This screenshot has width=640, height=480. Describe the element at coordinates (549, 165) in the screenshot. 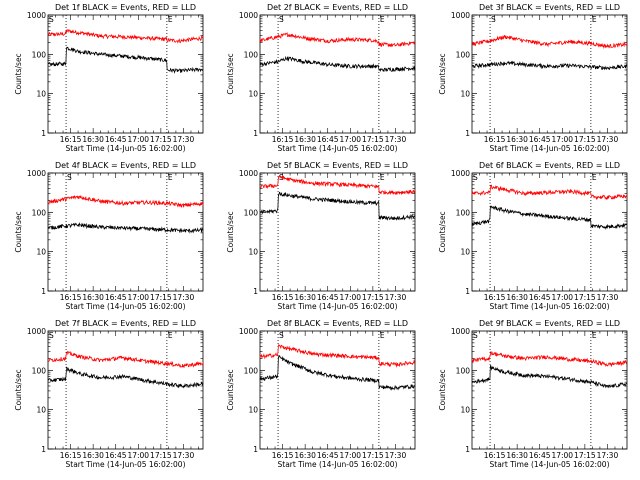

I see `panel-title: Det 6f BLACK = Events, RED = LLD` at that location.